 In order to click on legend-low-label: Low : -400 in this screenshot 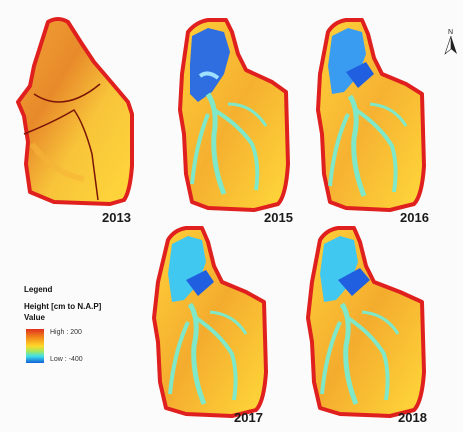, I will do `click(66, 359)`.